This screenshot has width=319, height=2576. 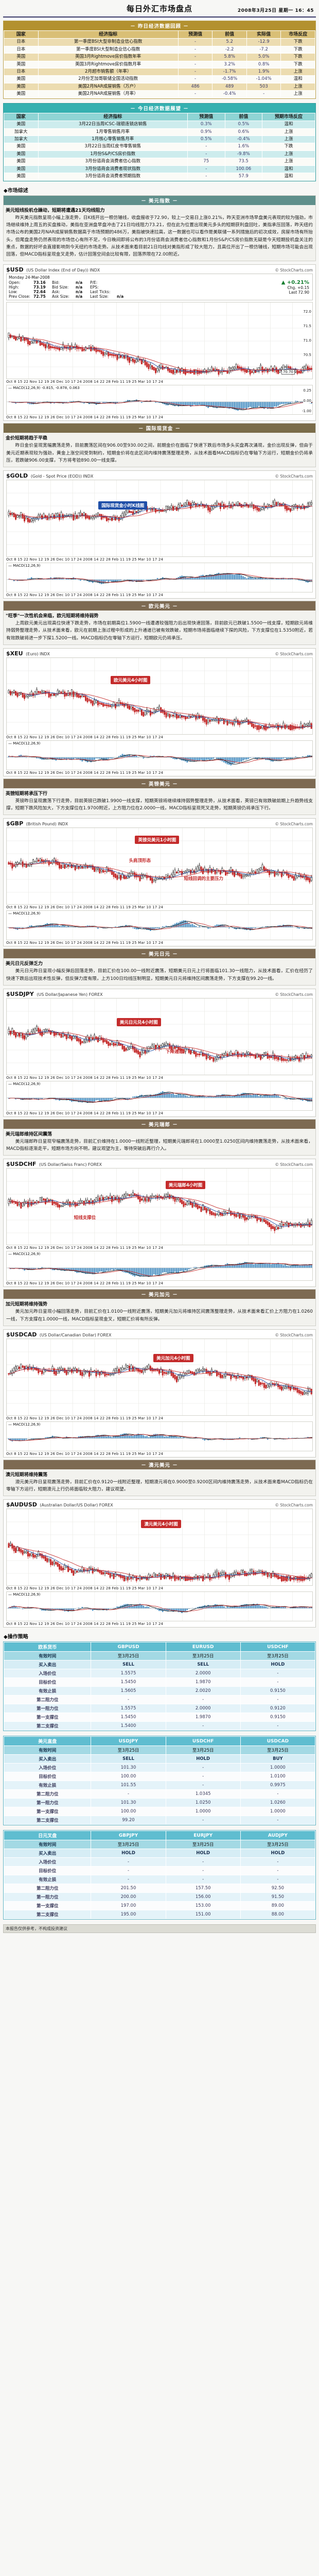 What do you see at coordinates (113, 139) in the screenshot?
I see `cell-indicator: 1月核心零售销售月率` at bounding box center [113, 139].